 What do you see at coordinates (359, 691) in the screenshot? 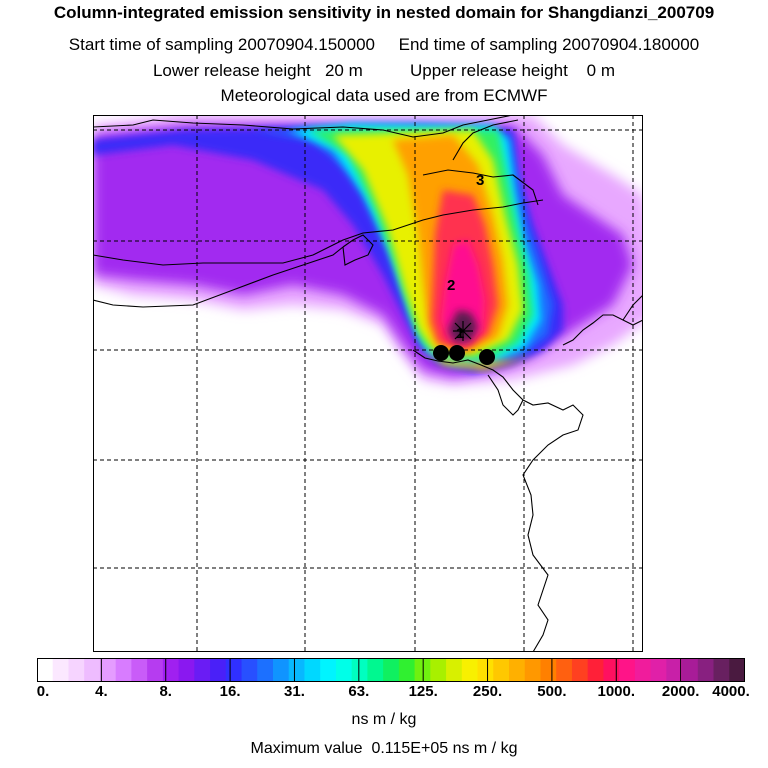
I see `colorbar-tick-label: 63.` at bounding box center [359, 691].